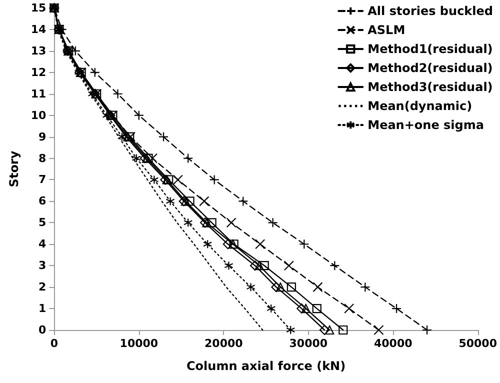 The height and width of the screenshot is (383, 500). Describe the element at coordinates (224, 343) in the screenshot. I see `x-tick-label: 20000` at that location.